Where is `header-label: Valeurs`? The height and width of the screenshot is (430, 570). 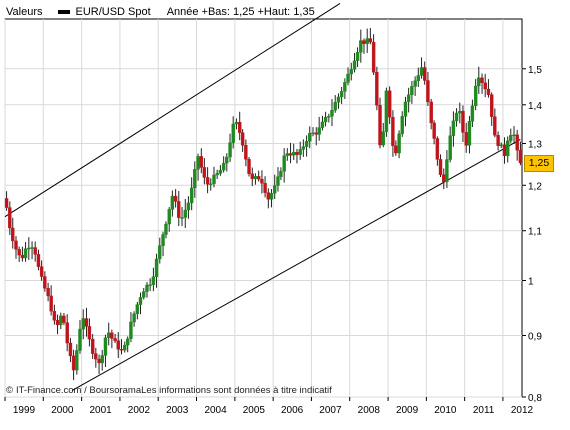
header-label: Valeurs is located at coordinates (24, 12).